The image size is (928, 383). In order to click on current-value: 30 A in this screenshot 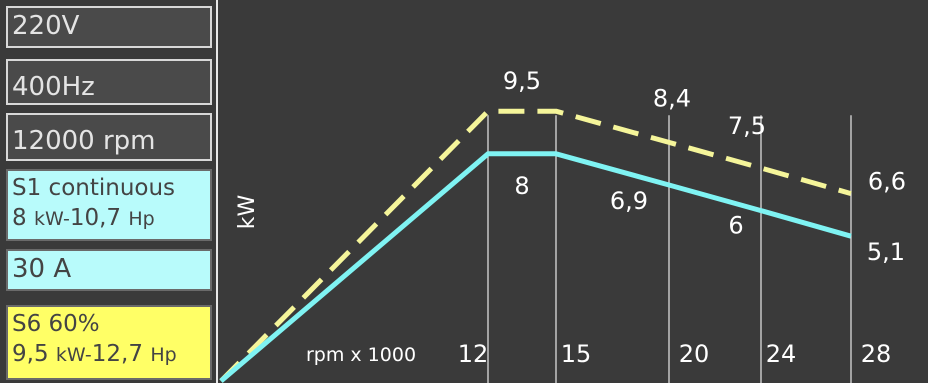, I will do `click(42, 269)`.